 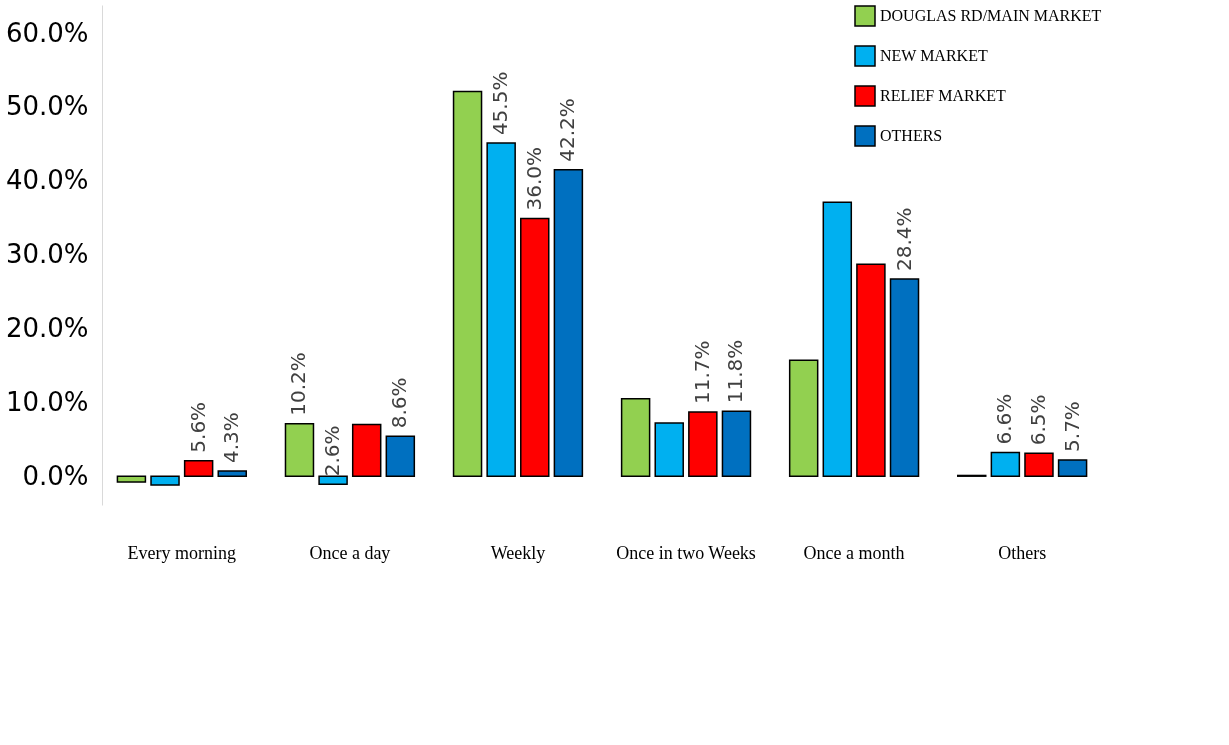 I want to click on annotation: 6.5%, so click(x=1037, y=420).